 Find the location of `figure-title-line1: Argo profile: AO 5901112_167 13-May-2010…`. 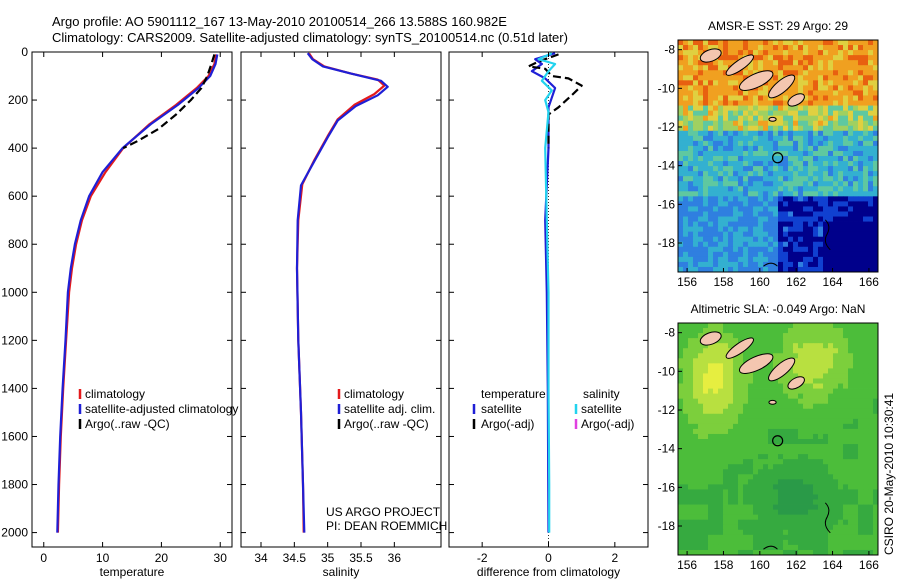

figure-title-line1: Argo profile: AO 5901112_167 13-May-2010… is located at coordinates (279, 21).